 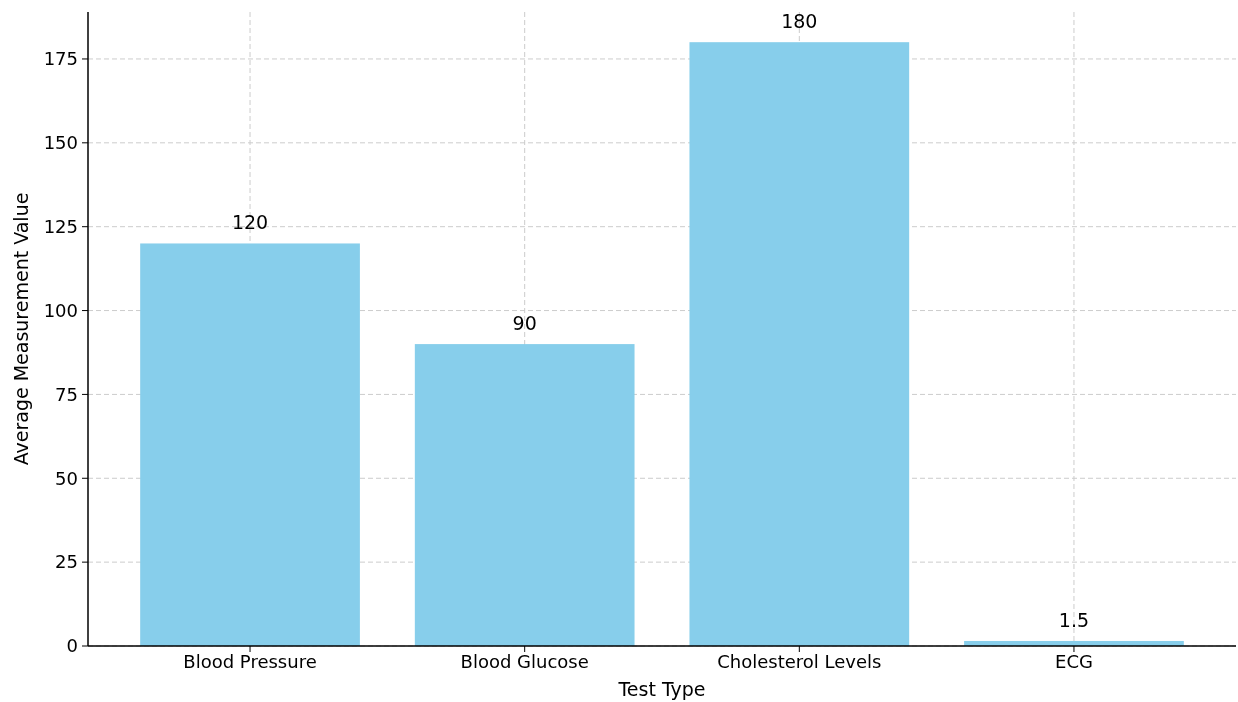 What do you see at coordinates (661, 689) in the screenshot?
I see `x-axis-title: Test Type` at bounding box center [661, 689].